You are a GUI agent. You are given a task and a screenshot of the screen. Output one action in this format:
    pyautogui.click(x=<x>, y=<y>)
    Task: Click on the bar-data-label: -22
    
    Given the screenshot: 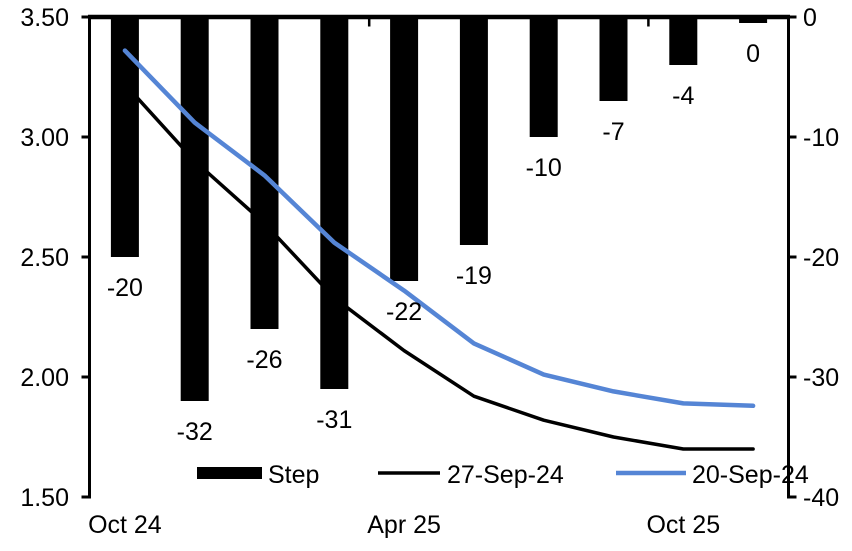 What is the action you would take?
    pyautogui.click(x=404, y=312)
    